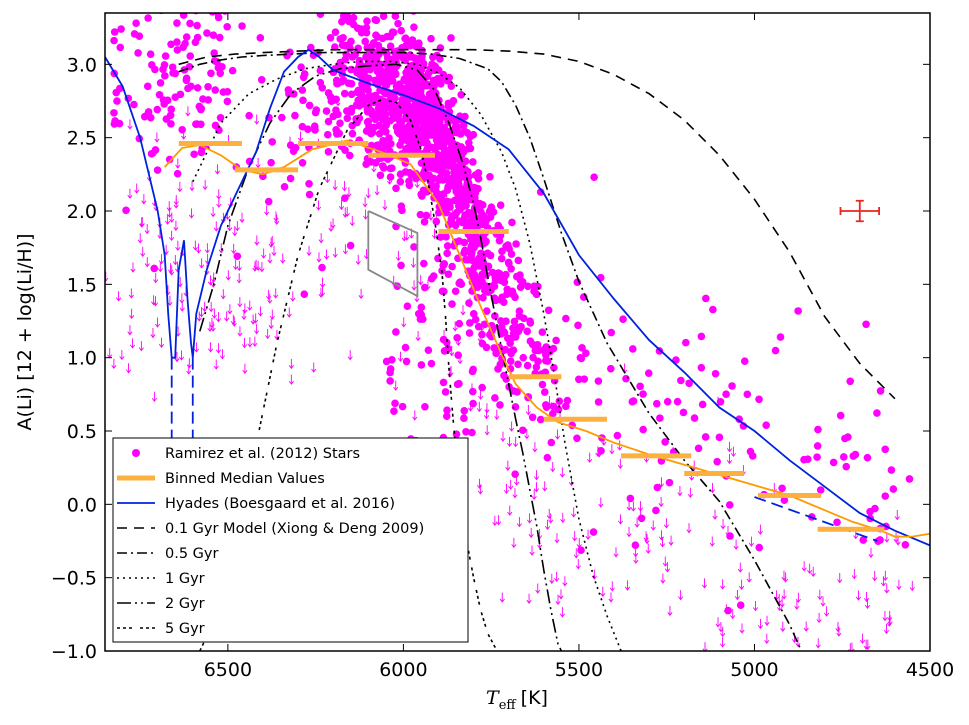 This screenshot has width=969, height=725. I want to click on legend-keys, so click(136, 539).